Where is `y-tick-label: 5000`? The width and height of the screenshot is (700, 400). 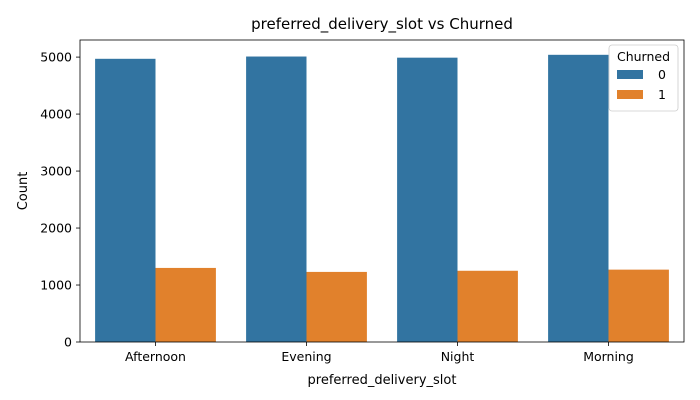 y-tick-label: 5000 is located at coordinates (56, 57).